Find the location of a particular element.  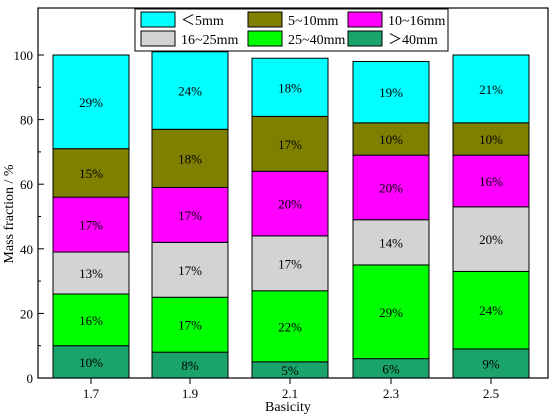

legend-label: 16~25mm is located at coordinates (209, 40).